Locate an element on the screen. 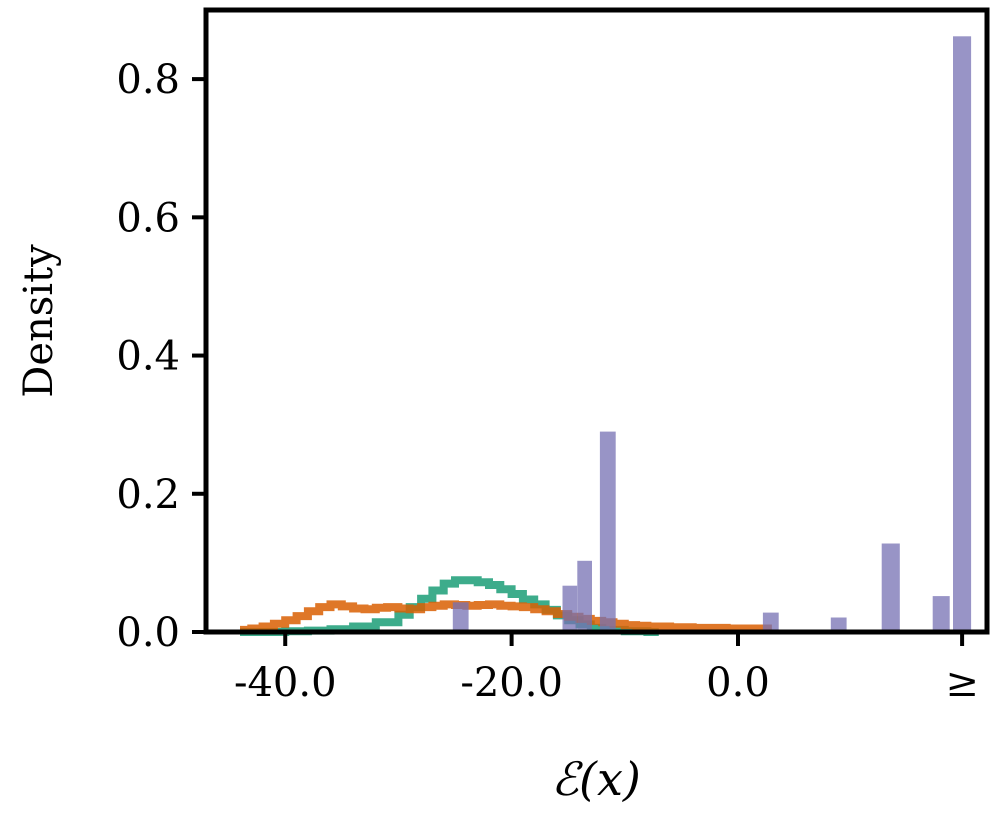 The width and height of the screenshot is (996, 818). series-1-step-line is located at coordinates (506, 617).